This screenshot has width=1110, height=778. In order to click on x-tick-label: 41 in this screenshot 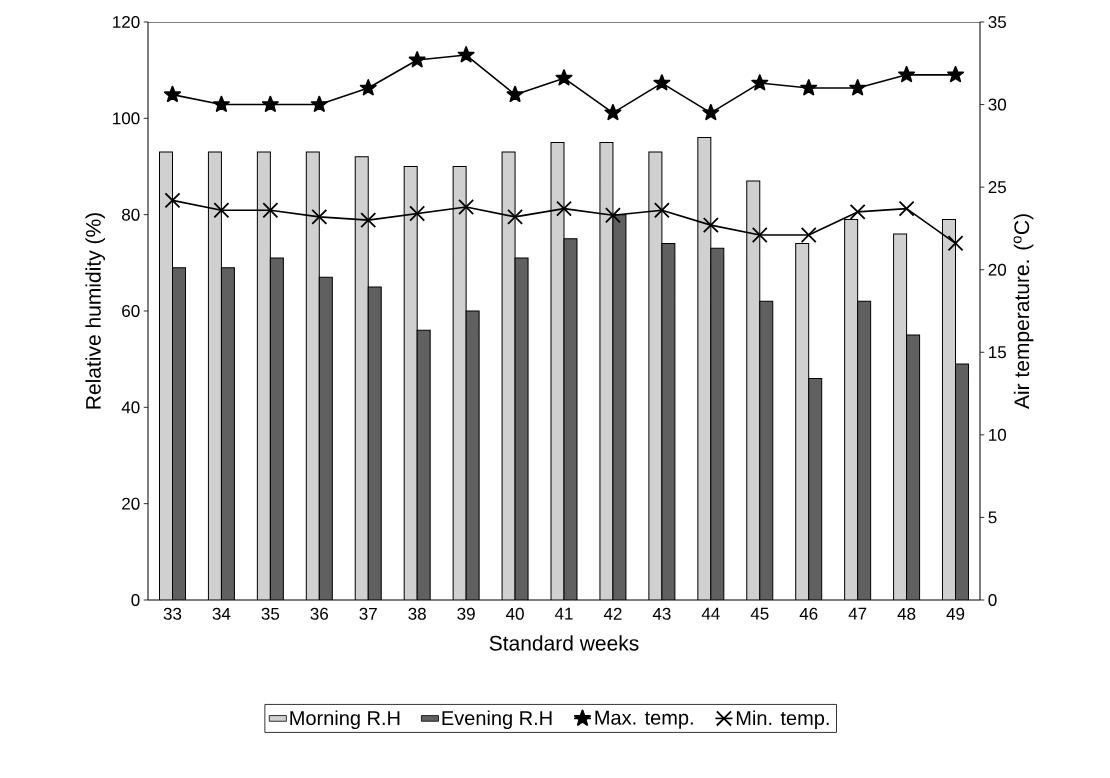, I will do `click(563, 613)`.